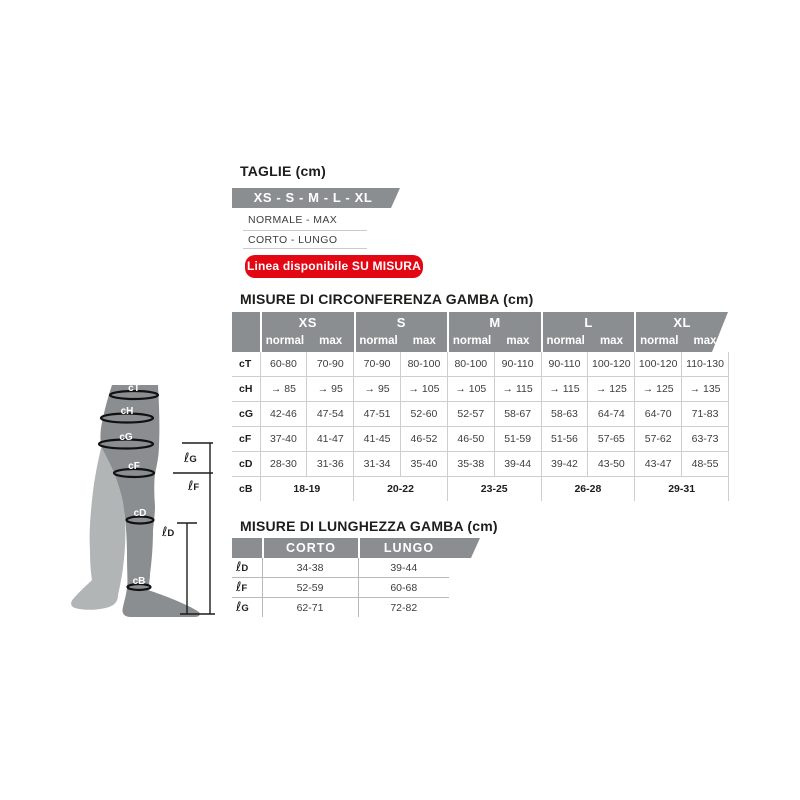 This screenshot has height=800, width=800. Describe the element at coordinates (495, 322) in the screenshot. I see `size-label: M` at that location.